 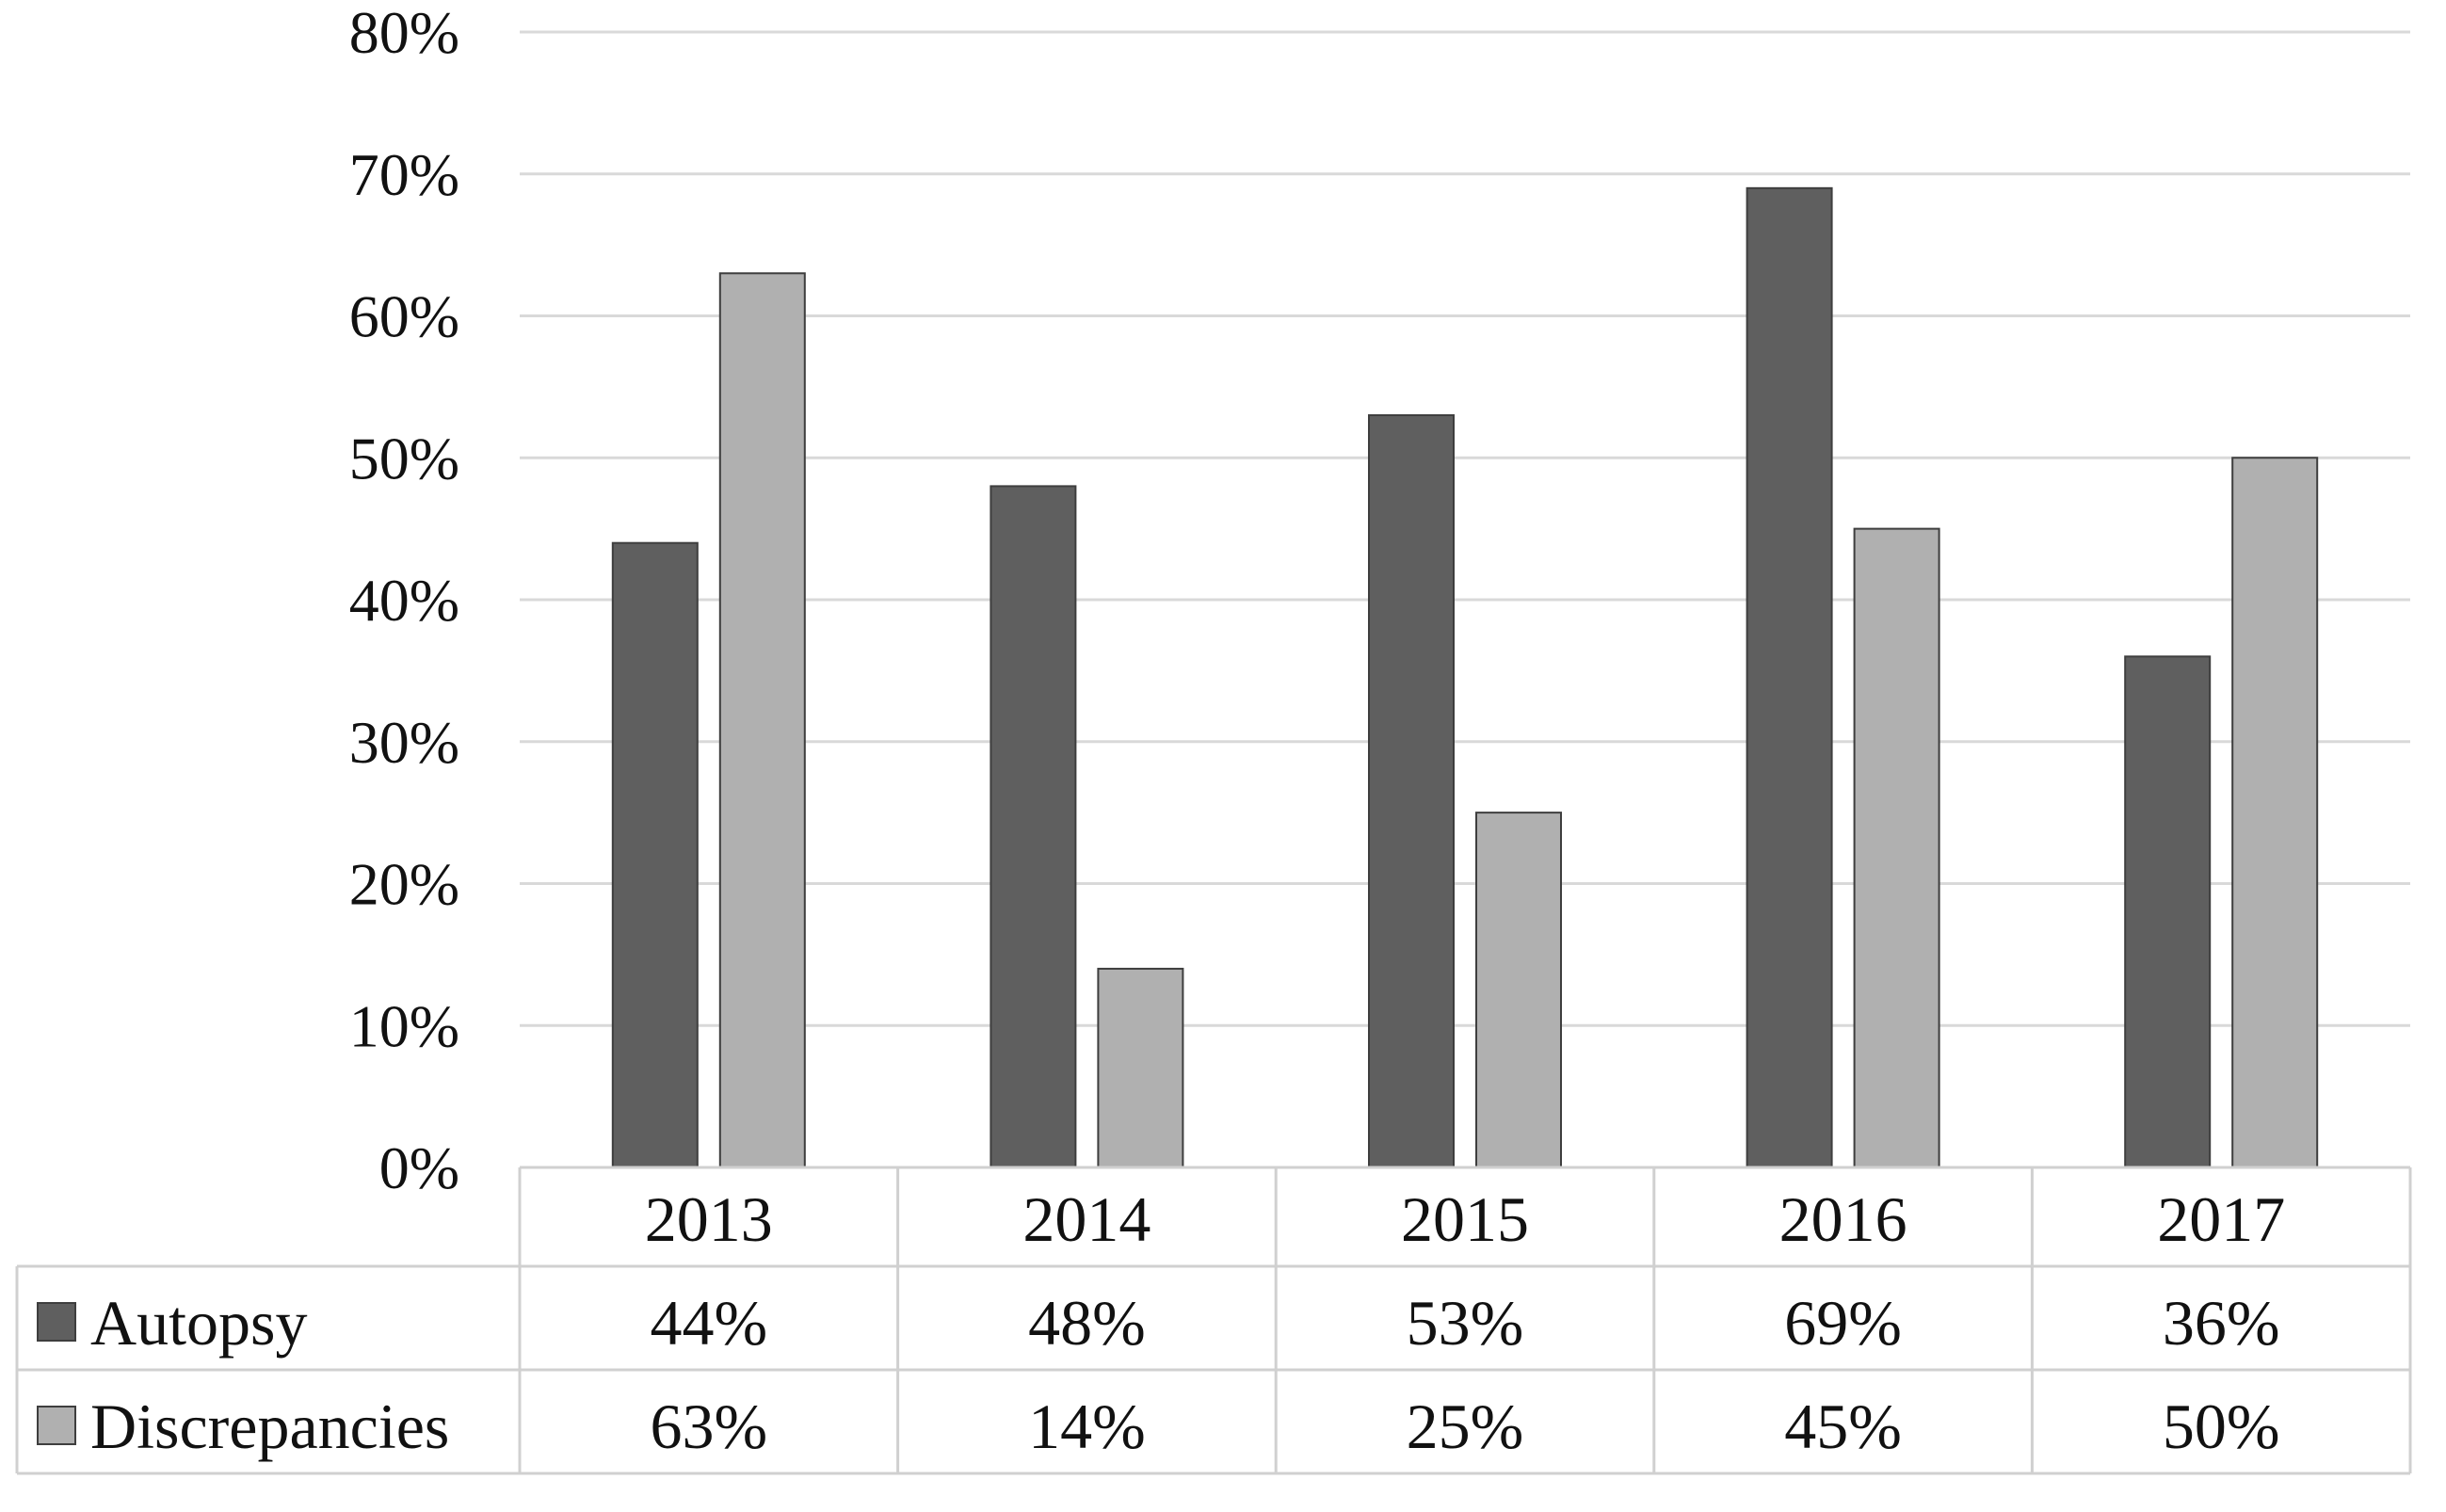 What do you see at coordinates (1087, 1323) in the screenshot?
I see `data-label-autopsy: 48%` at bounding box center [1087, 1323].